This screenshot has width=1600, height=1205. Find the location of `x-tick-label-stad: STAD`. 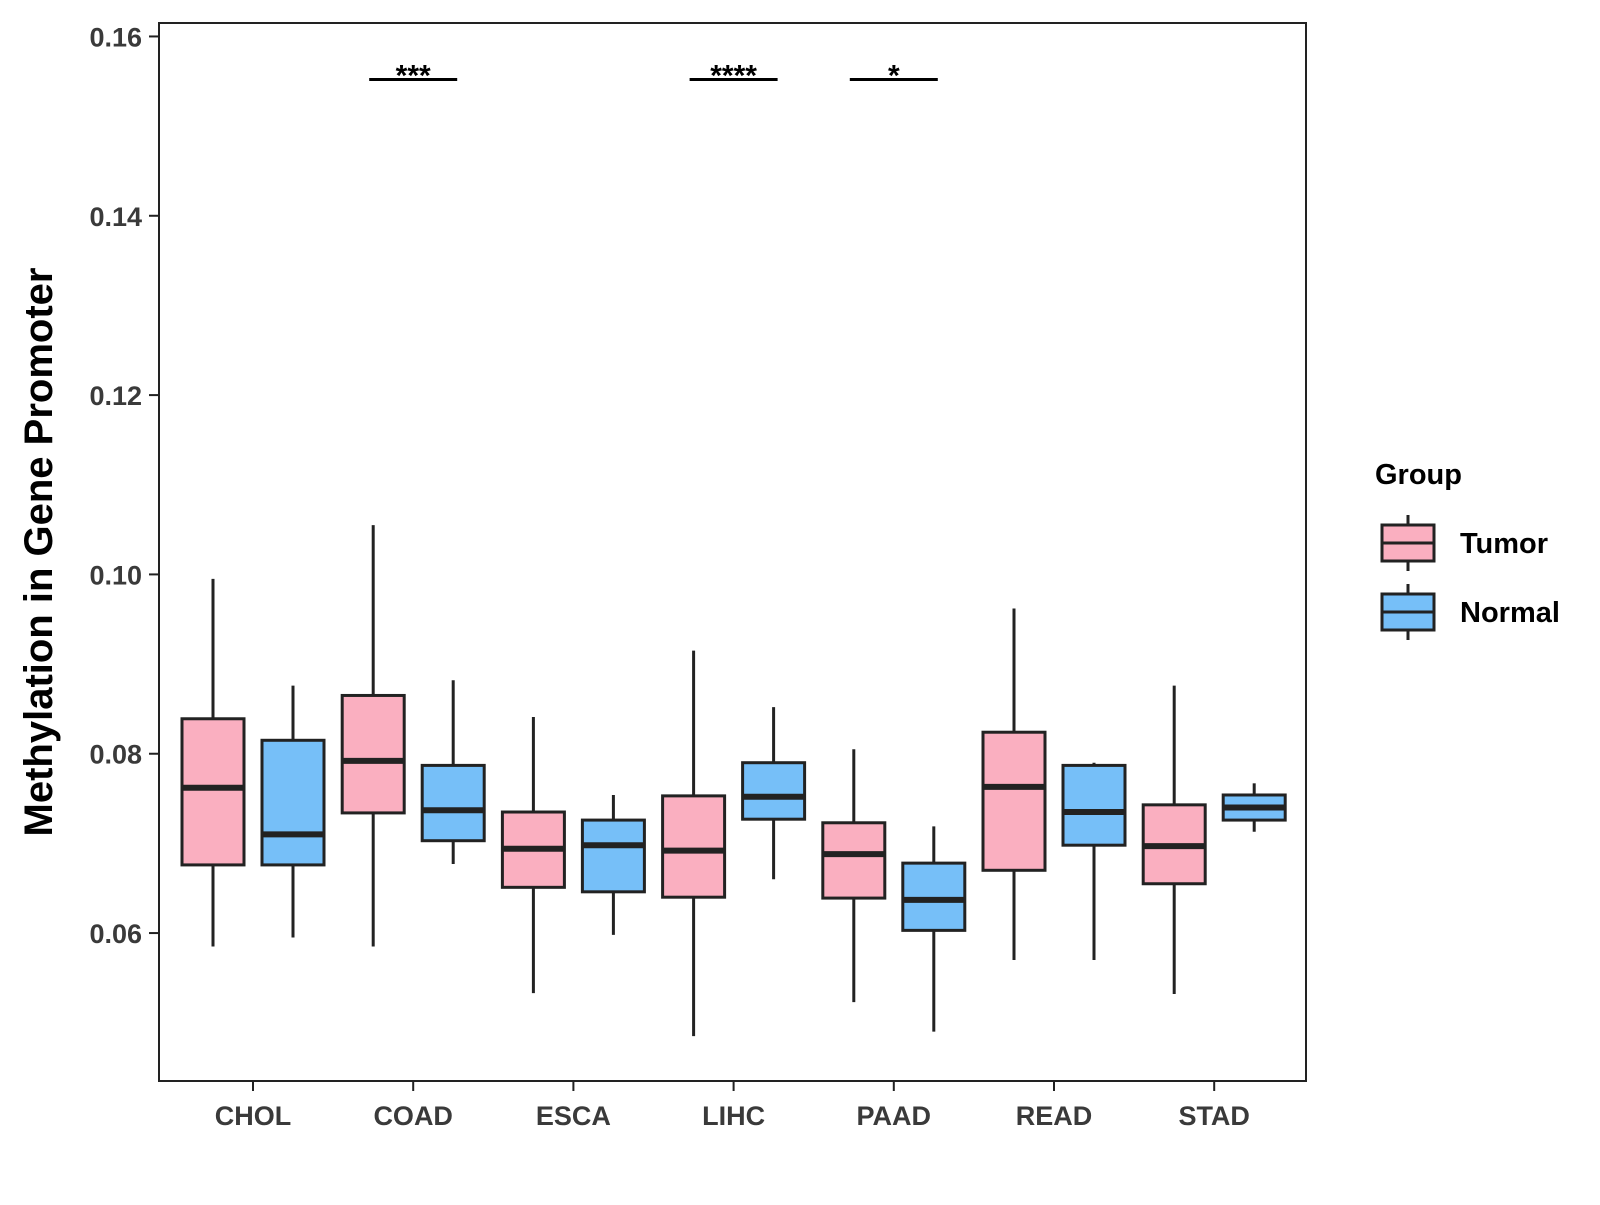

x-tick-label-stad: STAD is located at coordinates (1214, 1116).